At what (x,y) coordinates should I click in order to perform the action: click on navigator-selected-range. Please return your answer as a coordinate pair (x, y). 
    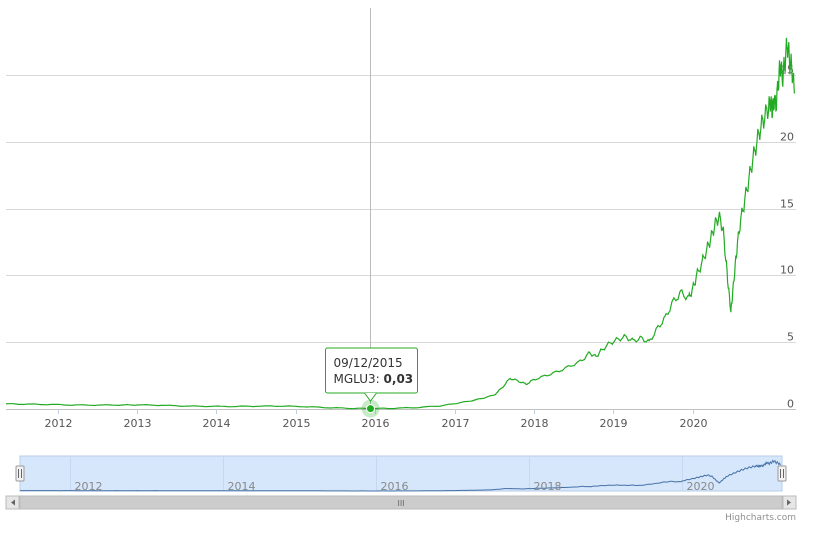
    Looking at the image, I should click on (401, 473).